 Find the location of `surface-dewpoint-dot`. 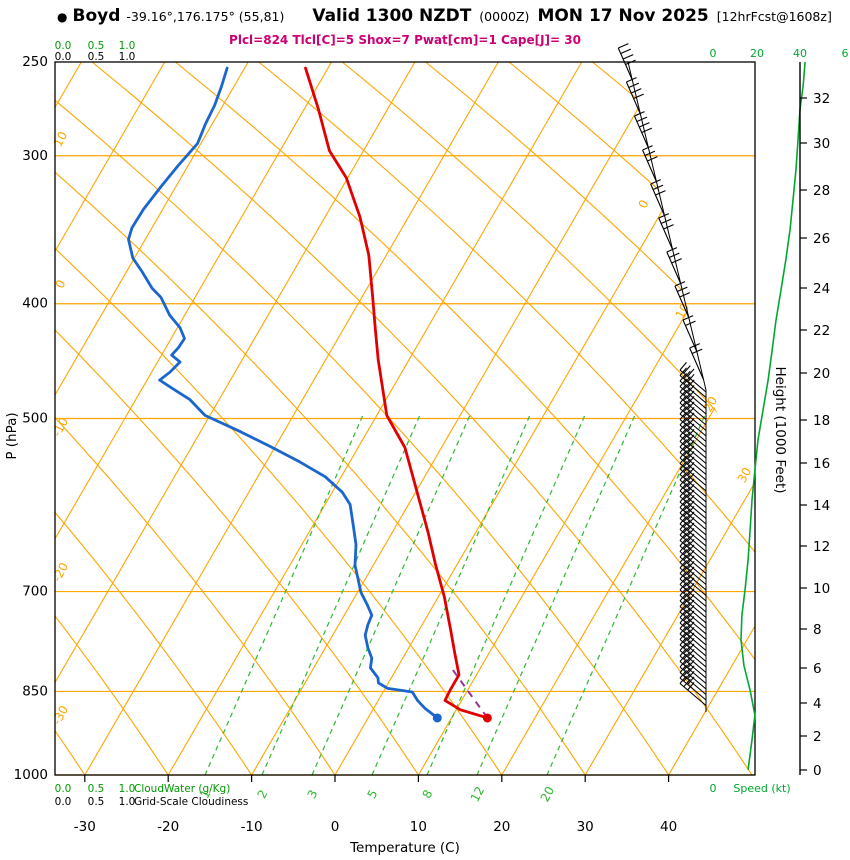

surface-dewpoint-dot is located at coordinates (437, 718).